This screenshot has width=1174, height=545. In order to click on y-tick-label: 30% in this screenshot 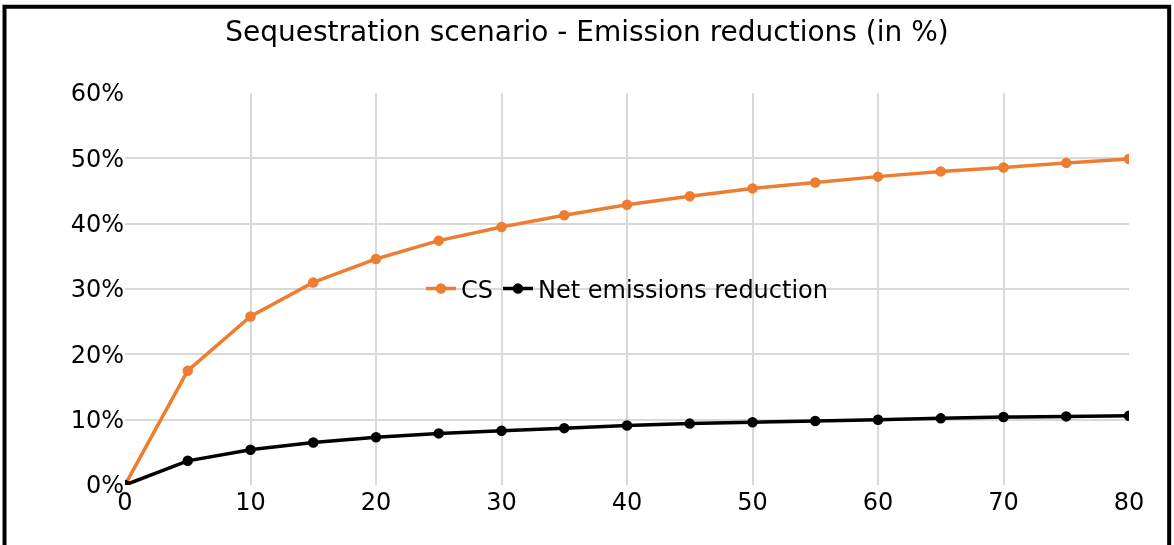, I will do `click(97, 289)`.